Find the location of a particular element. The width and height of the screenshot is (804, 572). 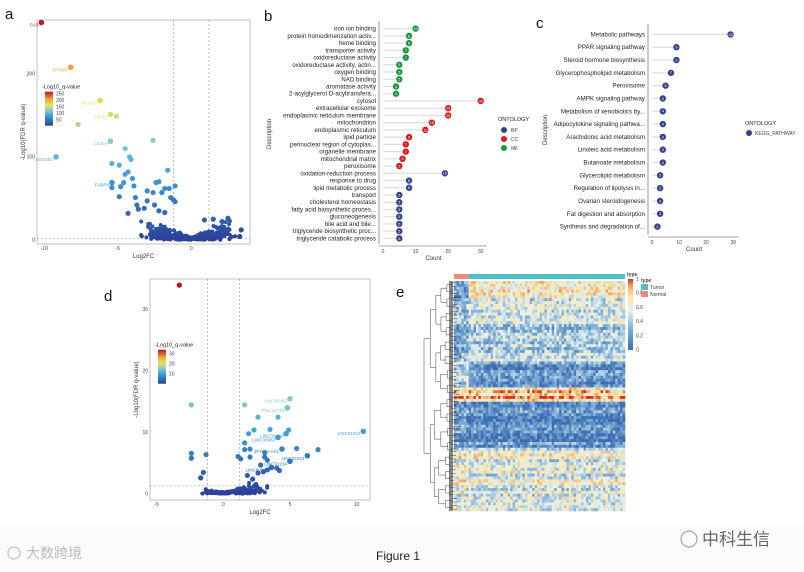

lollipop-dot is located at coordinates (409, 180).